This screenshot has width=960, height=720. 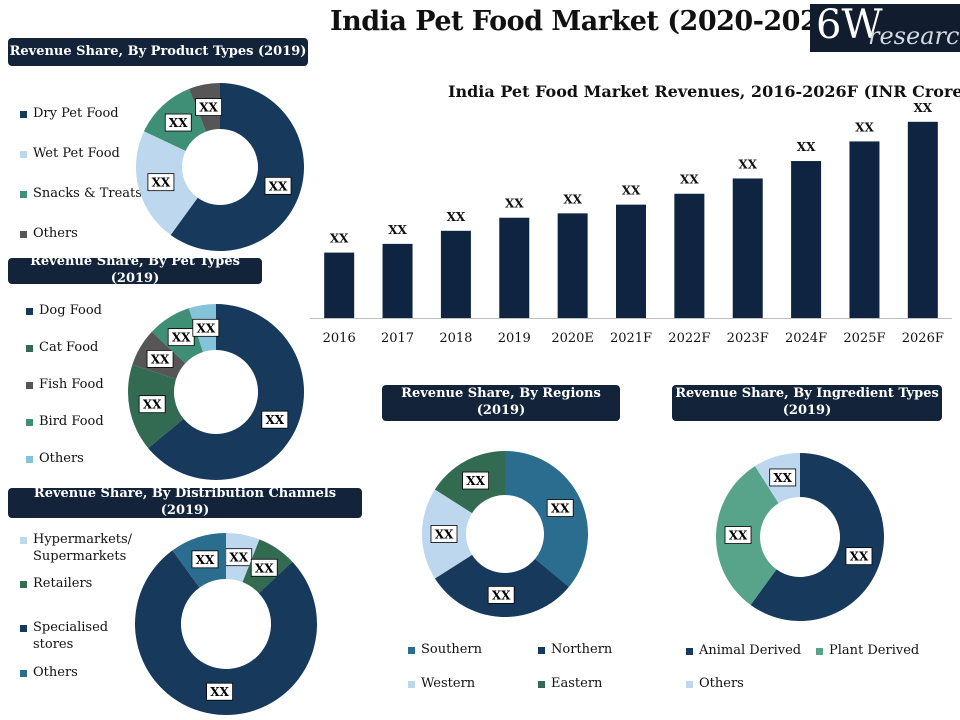 I want to click on page-title: India Pet Food Market (2020-2026), so click(x=589, y=21).